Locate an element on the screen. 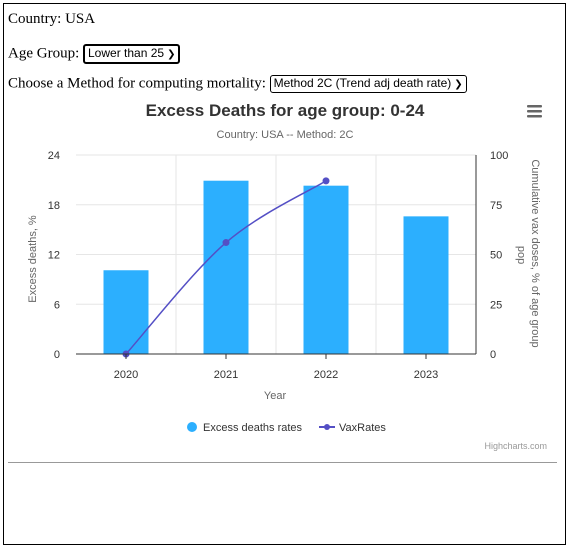  chart-menu-button is located at coordinates (534, 112).